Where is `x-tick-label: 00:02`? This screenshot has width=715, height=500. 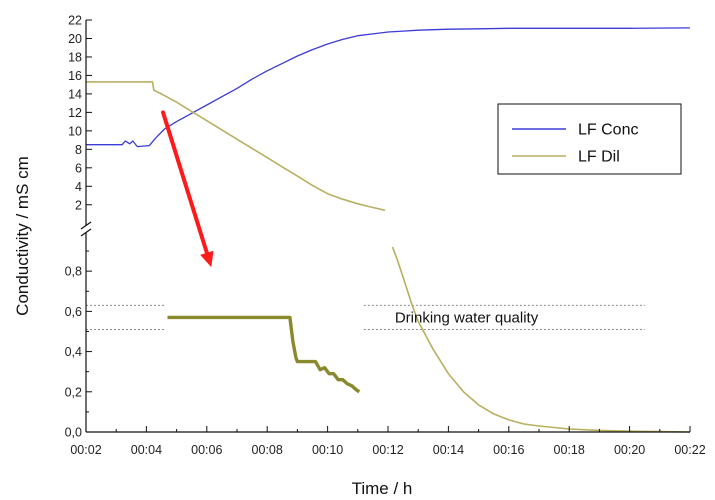
x-tick-label: 00:02 is located at coordinates (85, 450).